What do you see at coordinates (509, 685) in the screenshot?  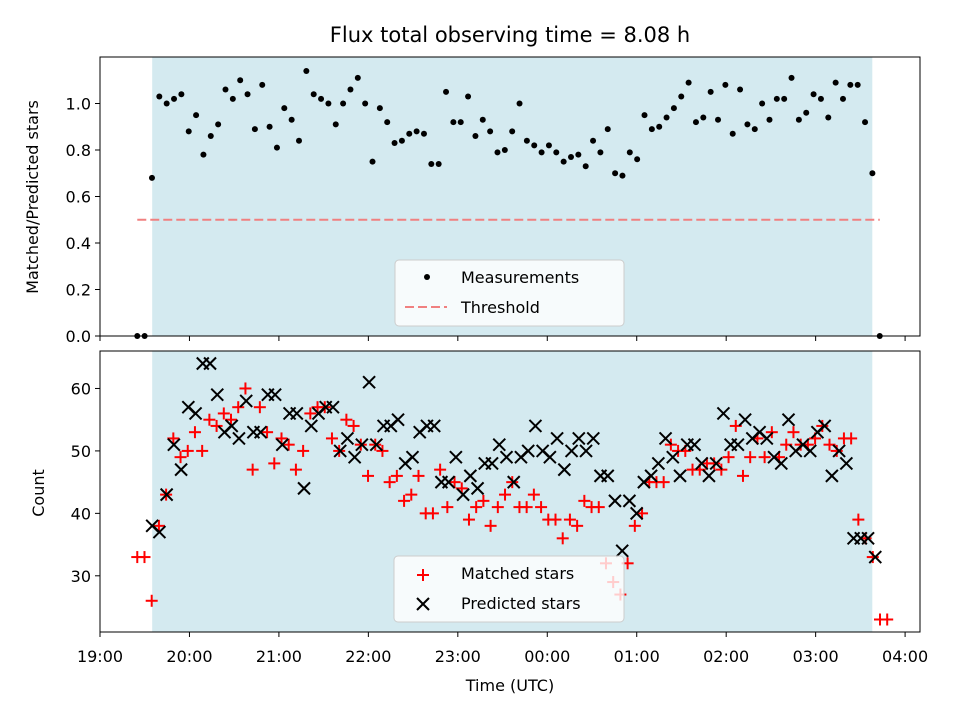 I see `x-axis-label: Time (UTC)` at bounding box center [509, 685].